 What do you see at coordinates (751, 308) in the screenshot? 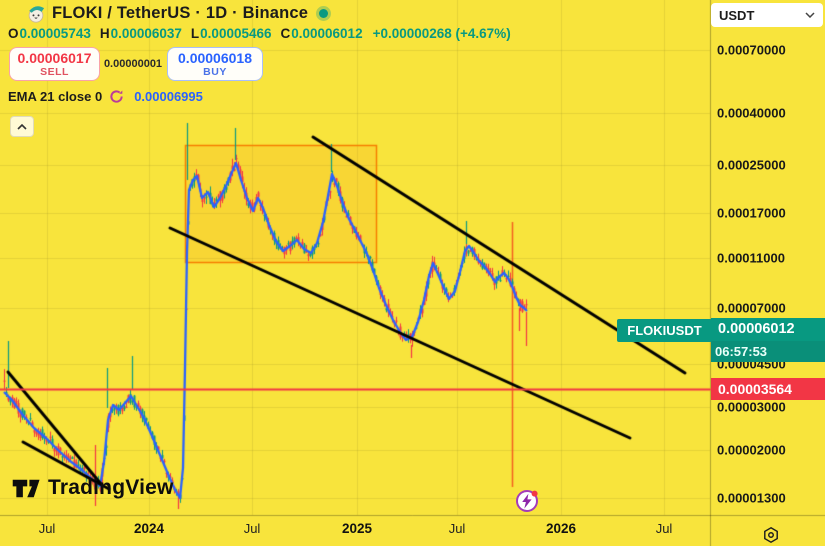
I see `price-axis-label: 0.00007000` at bounding box center [751, 308].